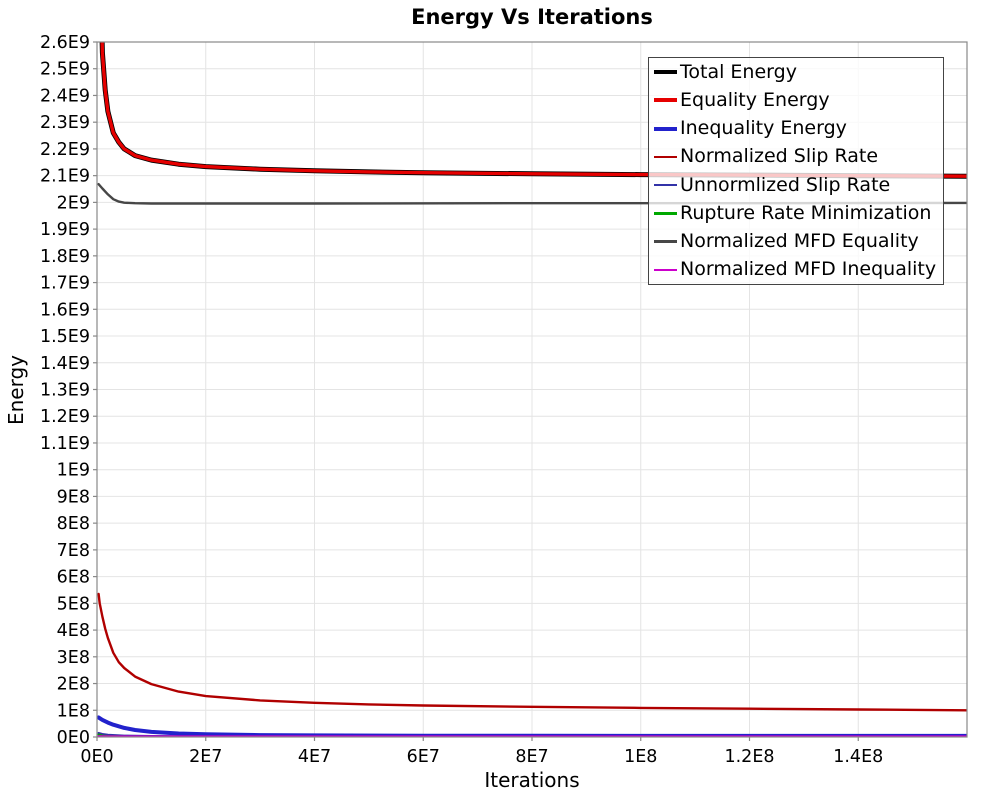  I want to click on legend-item-total-energy: Total Energy, so click(796, 72).